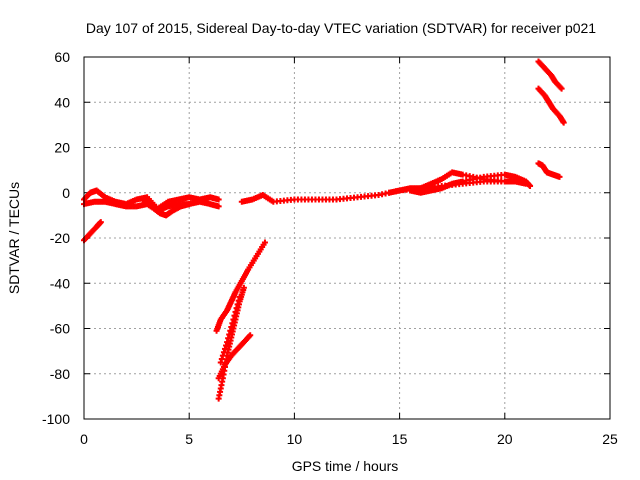 This screenshot has width=640, height=480. What do you see at coordinates (62, 148) in the screenshot?
I see `y-tick-label: 20` at bounding box center [62, 148].